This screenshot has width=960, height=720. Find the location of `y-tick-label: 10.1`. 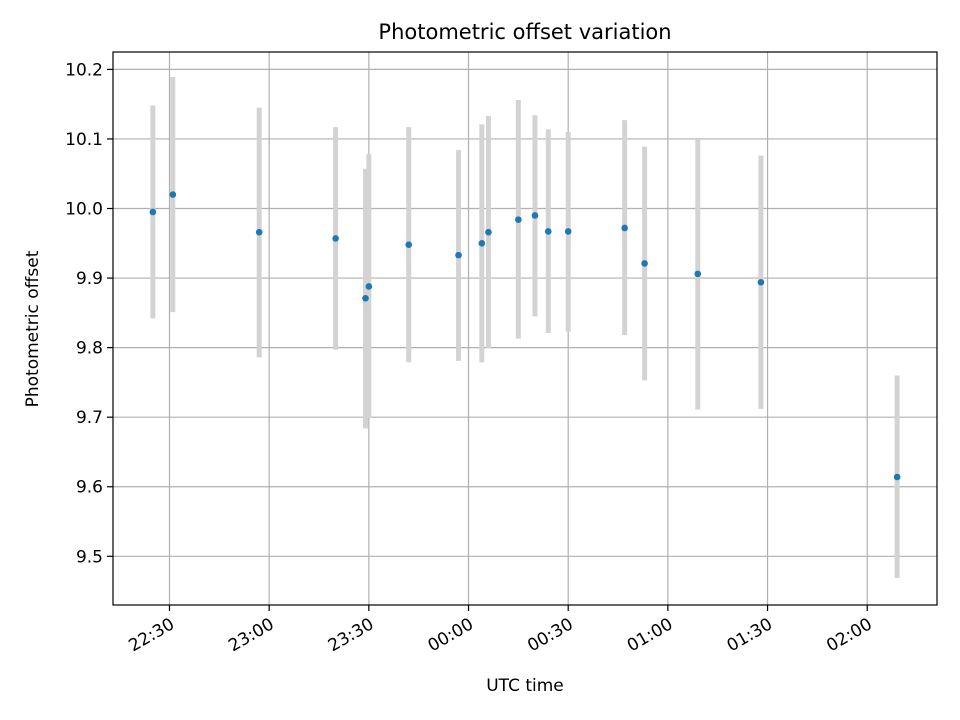

y-tick-label: 10.1 is located at coordinates (84, 140).